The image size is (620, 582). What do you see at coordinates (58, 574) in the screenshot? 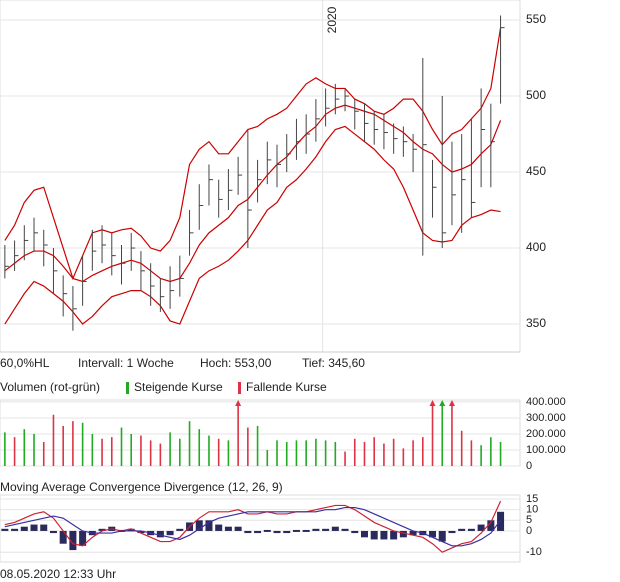
I see `timestamp: 08.05.2020 12:33 Uhr` at bounding box center [58, 574].